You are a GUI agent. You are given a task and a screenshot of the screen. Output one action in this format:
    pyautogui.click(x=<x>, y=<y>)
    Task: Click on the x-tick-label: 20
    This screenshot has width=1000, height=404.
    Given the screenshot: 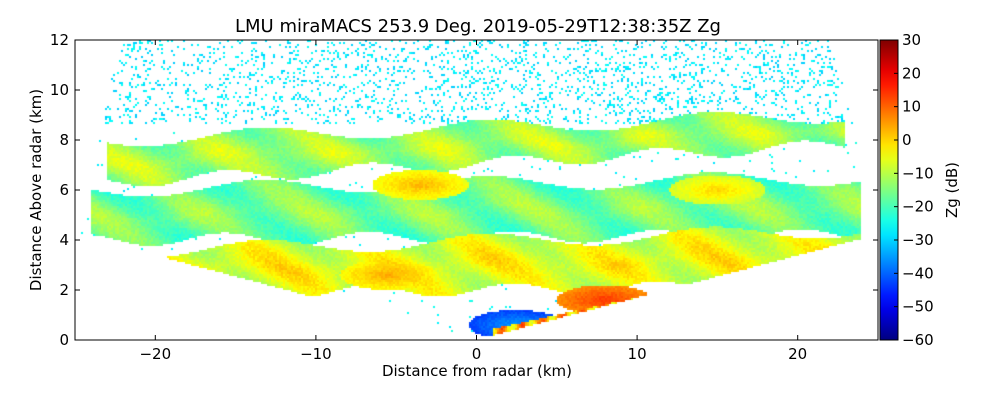 What is the action you would take?
    pyautogui.click(x=797, y=354)
    